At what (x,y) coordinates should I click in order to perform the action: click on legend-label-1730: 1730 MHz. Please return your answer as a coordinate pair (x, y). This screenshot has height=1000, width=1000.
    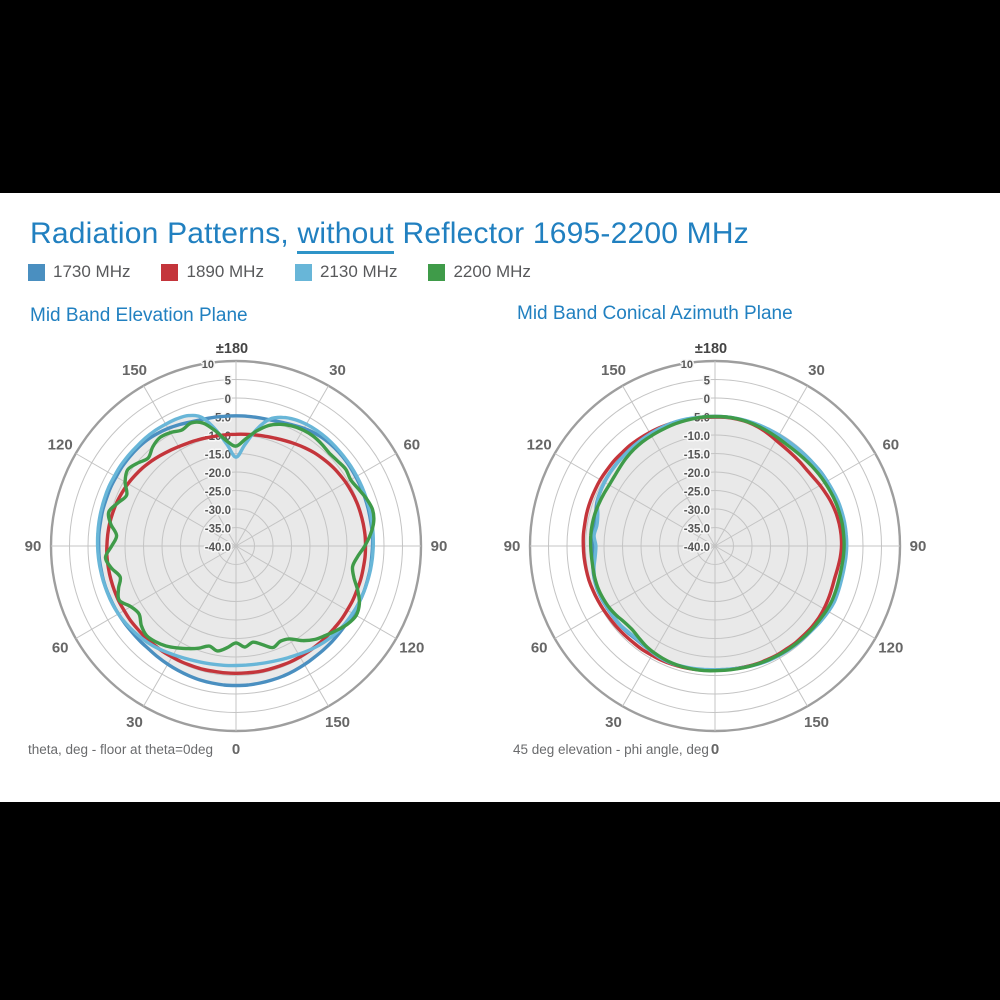
    Looking at the image, I should click on (92, 271).